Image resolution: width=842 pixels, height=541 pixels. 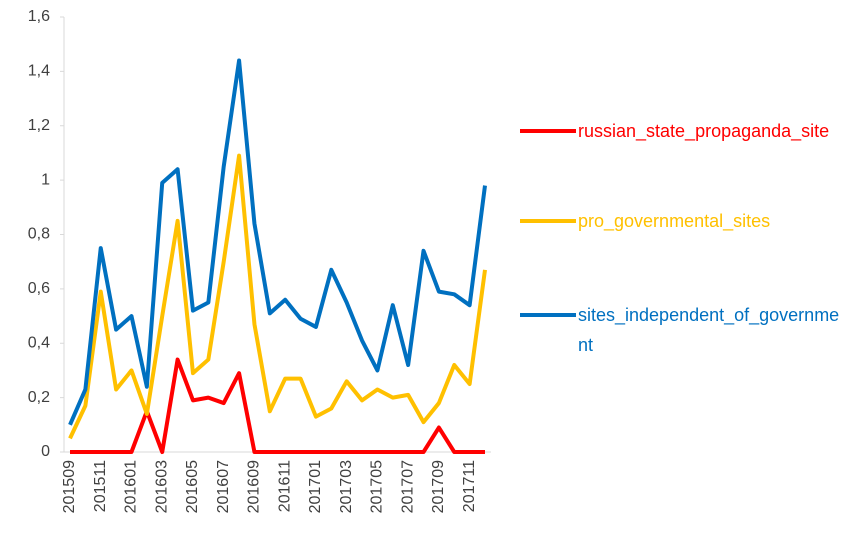 What do you see at coordinates (39, 234) in the screenshot?
I see `y-tick-label: 0,8` at bounding box center [39, 234].